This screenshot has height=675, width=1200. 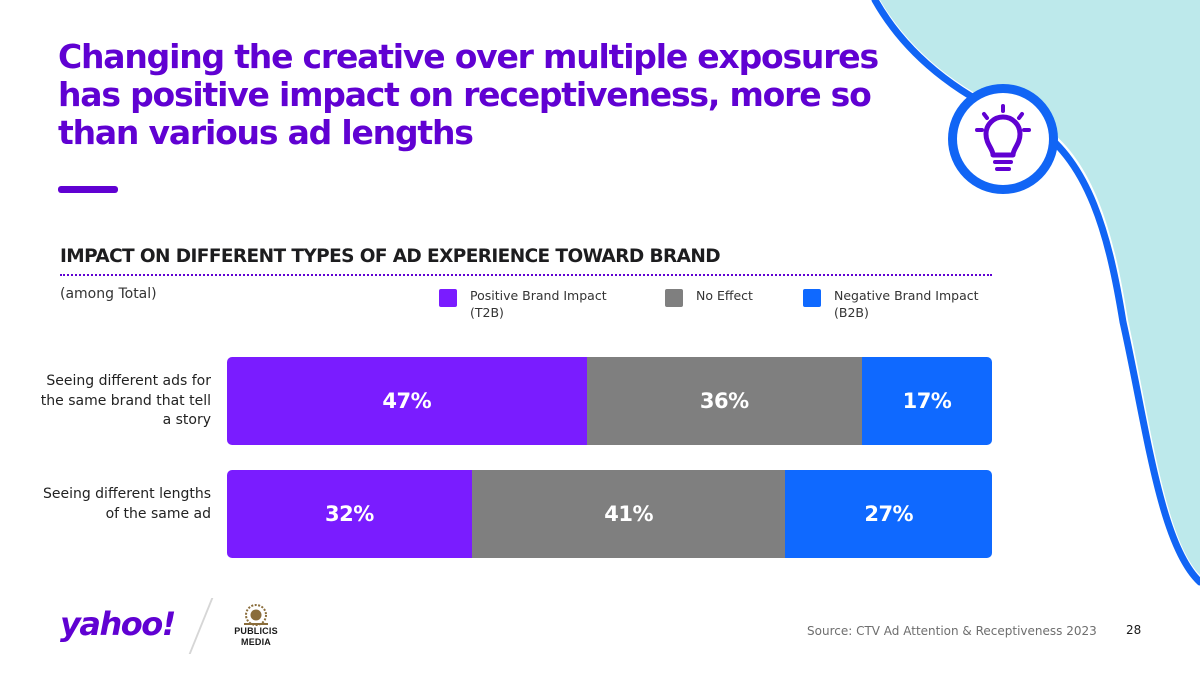 What do you see at coordinates (256, 615) in the screenshot?
I see `publicis-lion-icon` at bounding box center [256, 615].